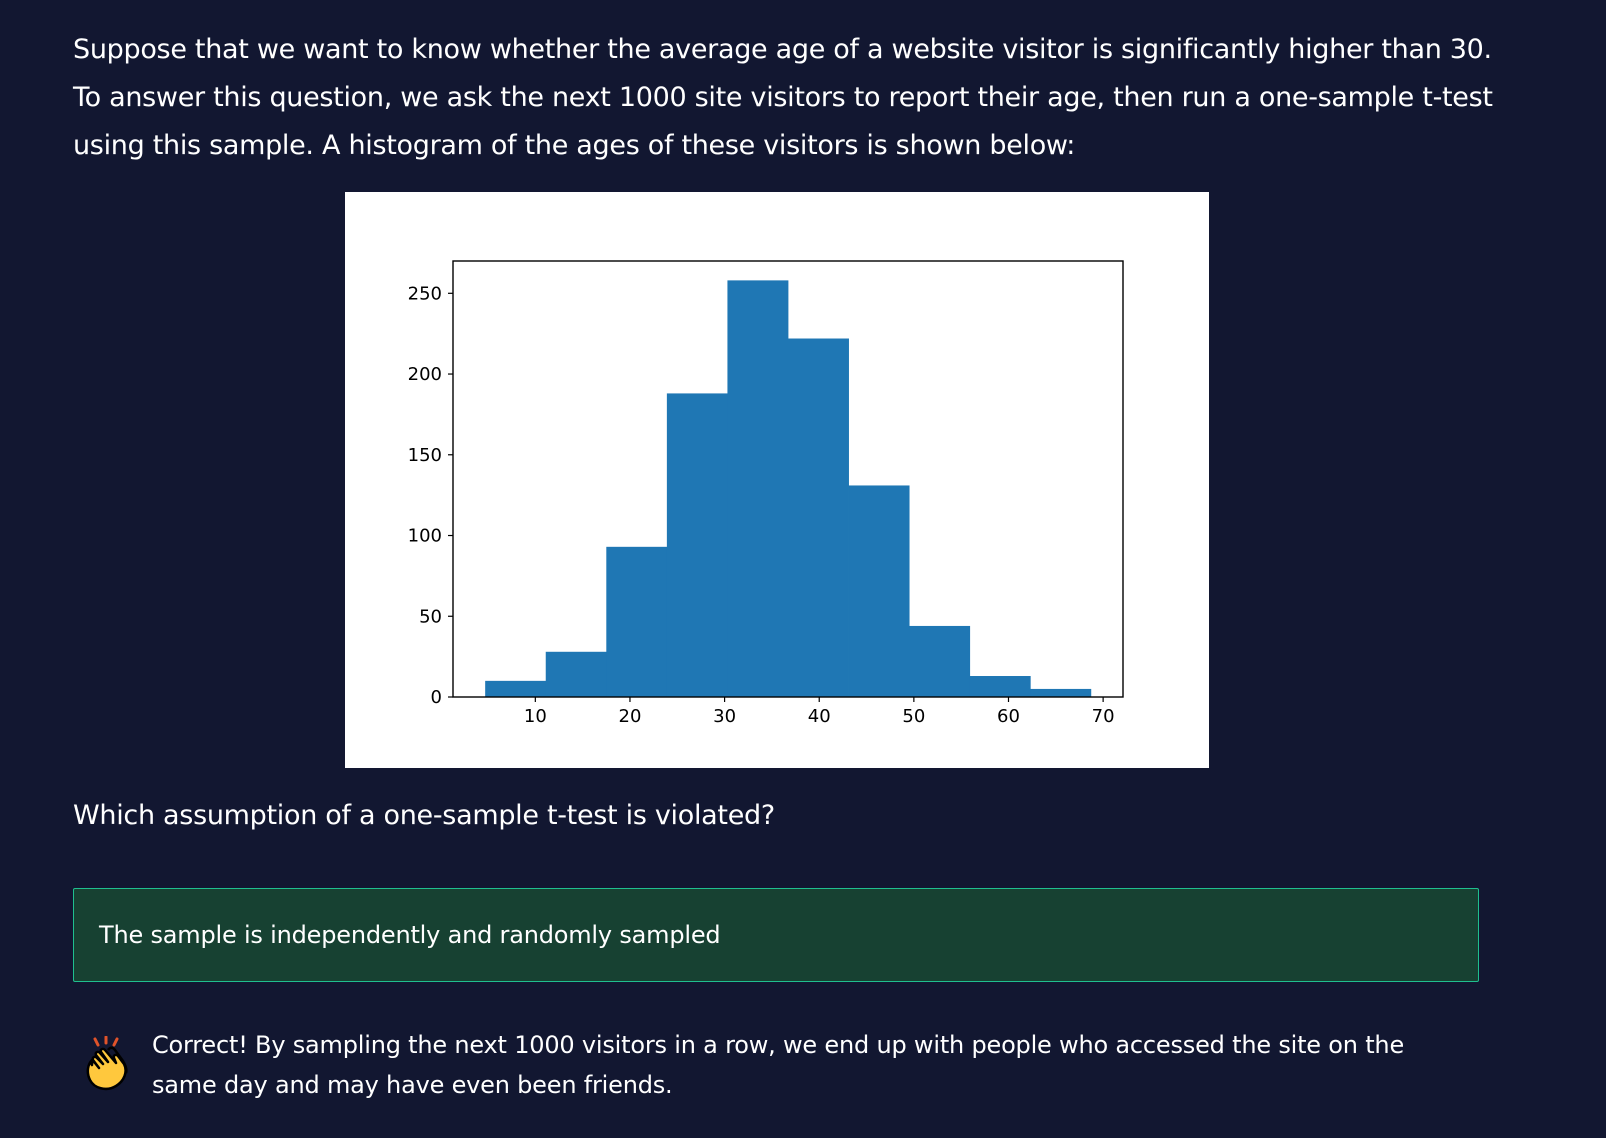  Describe the element at coordinates (724, 716) in the screenshot. I see `x-tick-label: 30` at that location.